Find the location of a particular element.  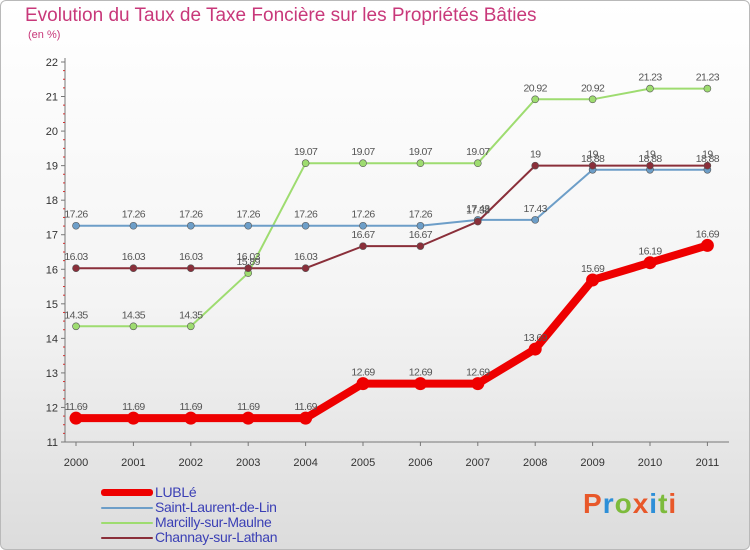

legend-label: Saint-Laurent-de-Lin is located at coordinates (216, 507).